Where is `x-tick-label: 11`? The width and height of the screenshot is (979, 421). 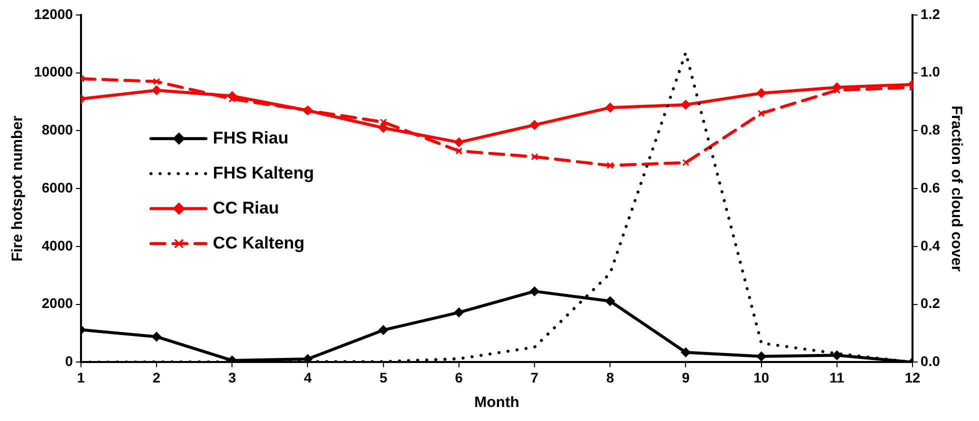 x-tick-label: 11 is located at coordinates (837, 377).